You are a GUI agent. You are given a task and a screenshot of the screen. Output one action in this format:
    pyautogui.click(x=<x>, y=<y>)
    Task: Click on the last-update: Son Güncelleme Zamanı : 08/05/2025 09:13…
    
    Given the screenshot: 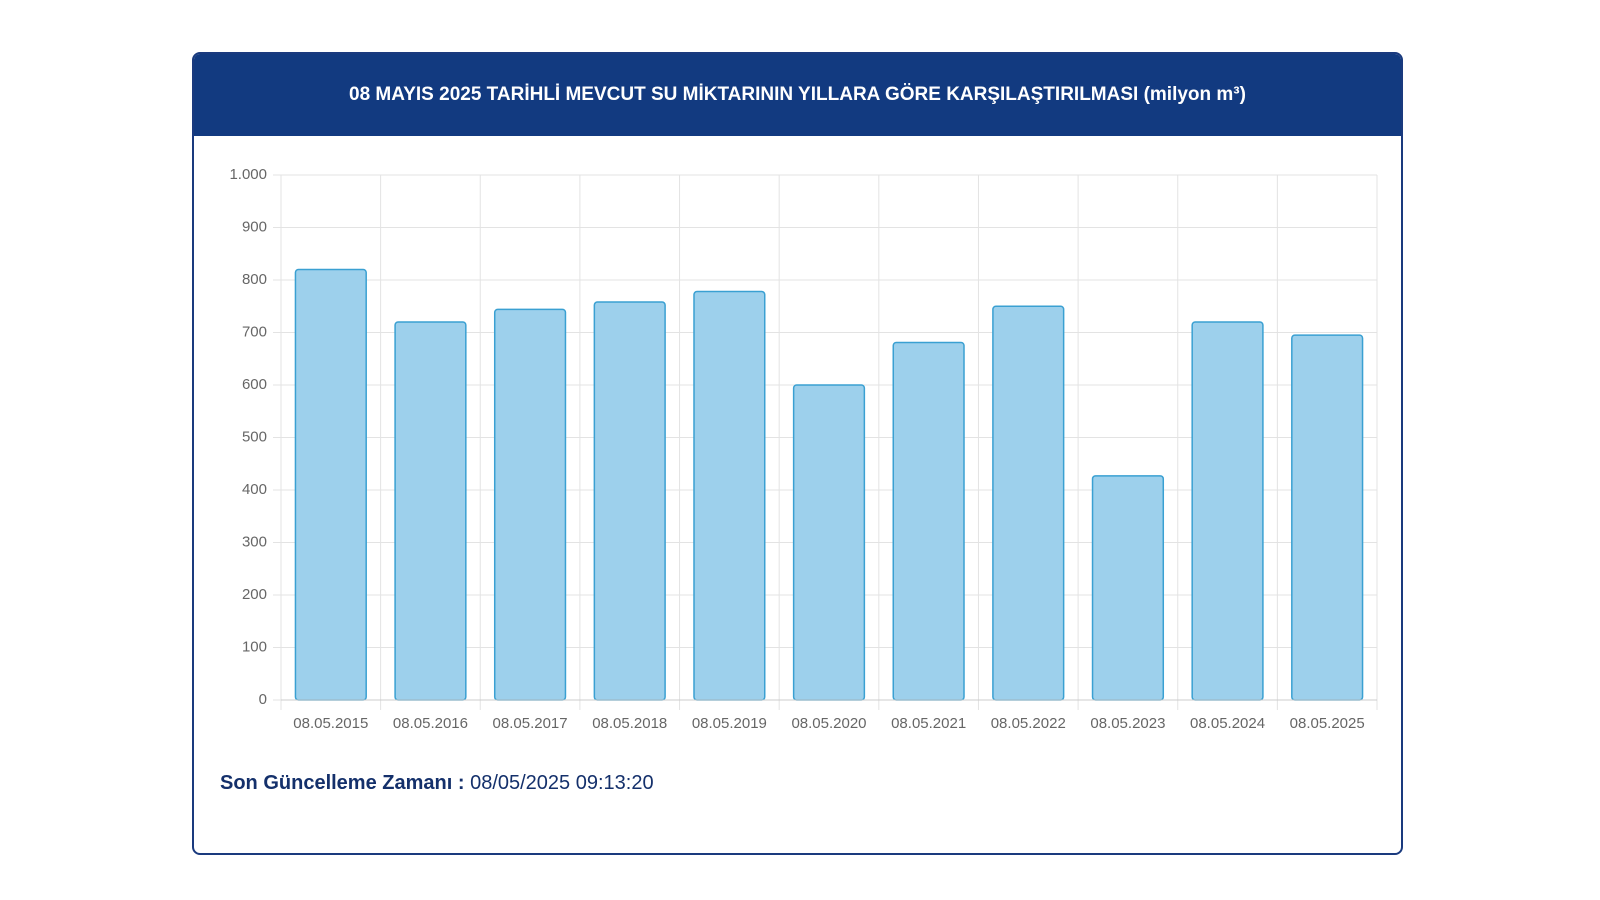 What is the action you would take?
    pyautogui.click(x=437, y=783)
    